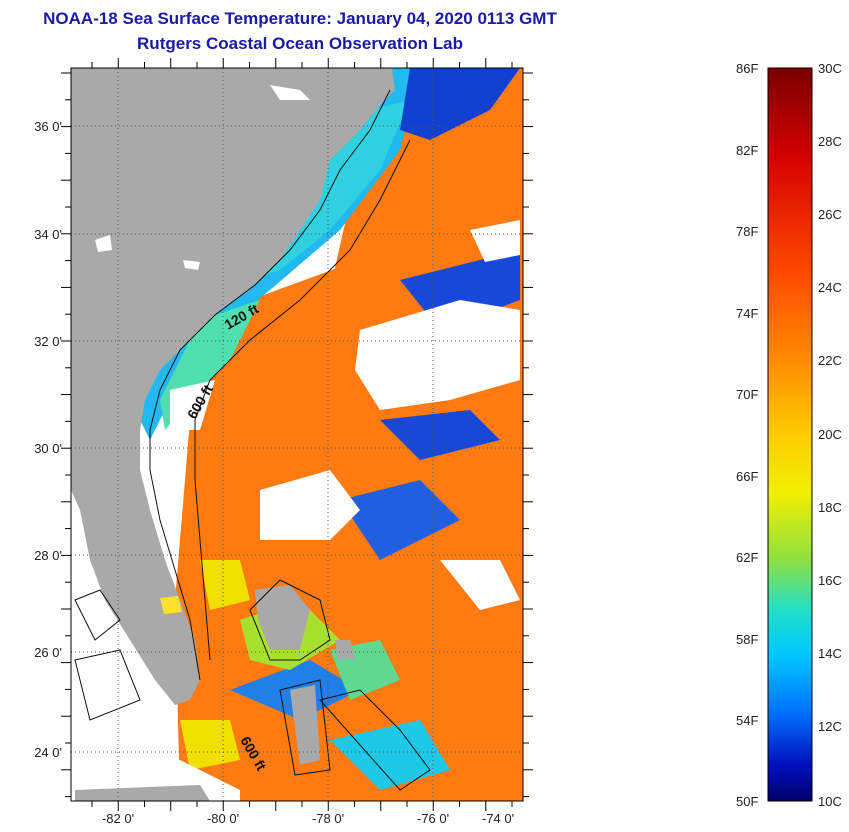 The image size is (849, 832). Describe the element at coordinates (118, 818) in the screenshot. I see `lon-label-82: -82 0'` at that location.